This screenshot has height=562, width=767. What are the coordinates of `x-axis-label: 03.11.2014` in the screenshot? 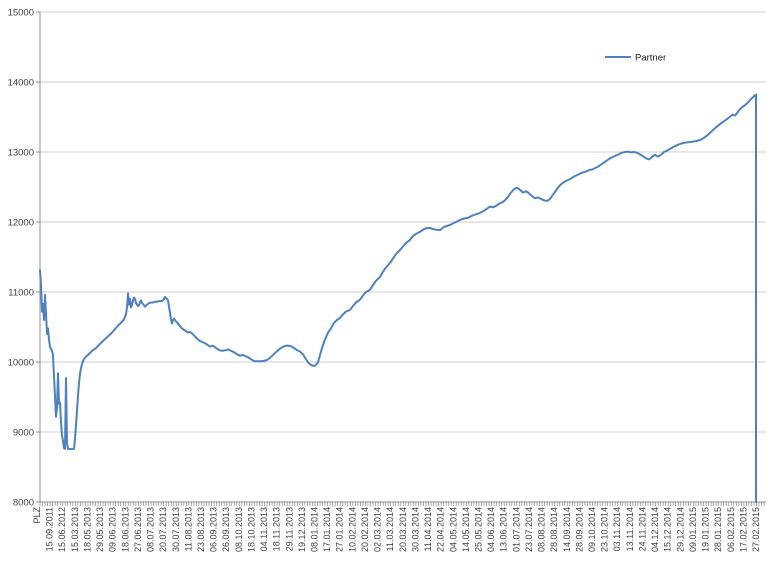 It's located at (617, 529).